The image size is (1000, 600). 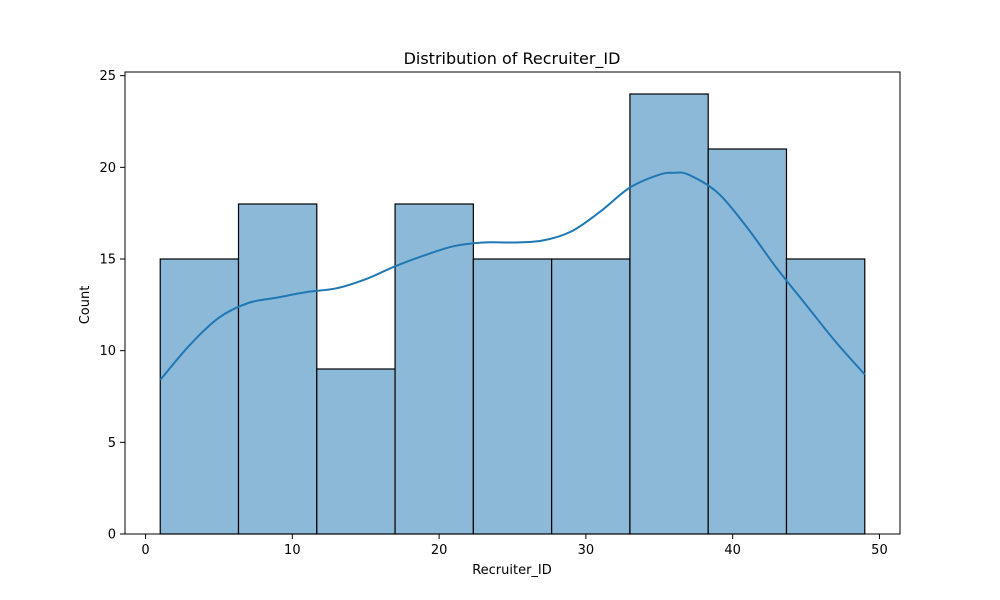 What do you see at coordinates (586, 550) in the screenshot?
I see `x-tick-label: 30` at bounding box center [586, 550].